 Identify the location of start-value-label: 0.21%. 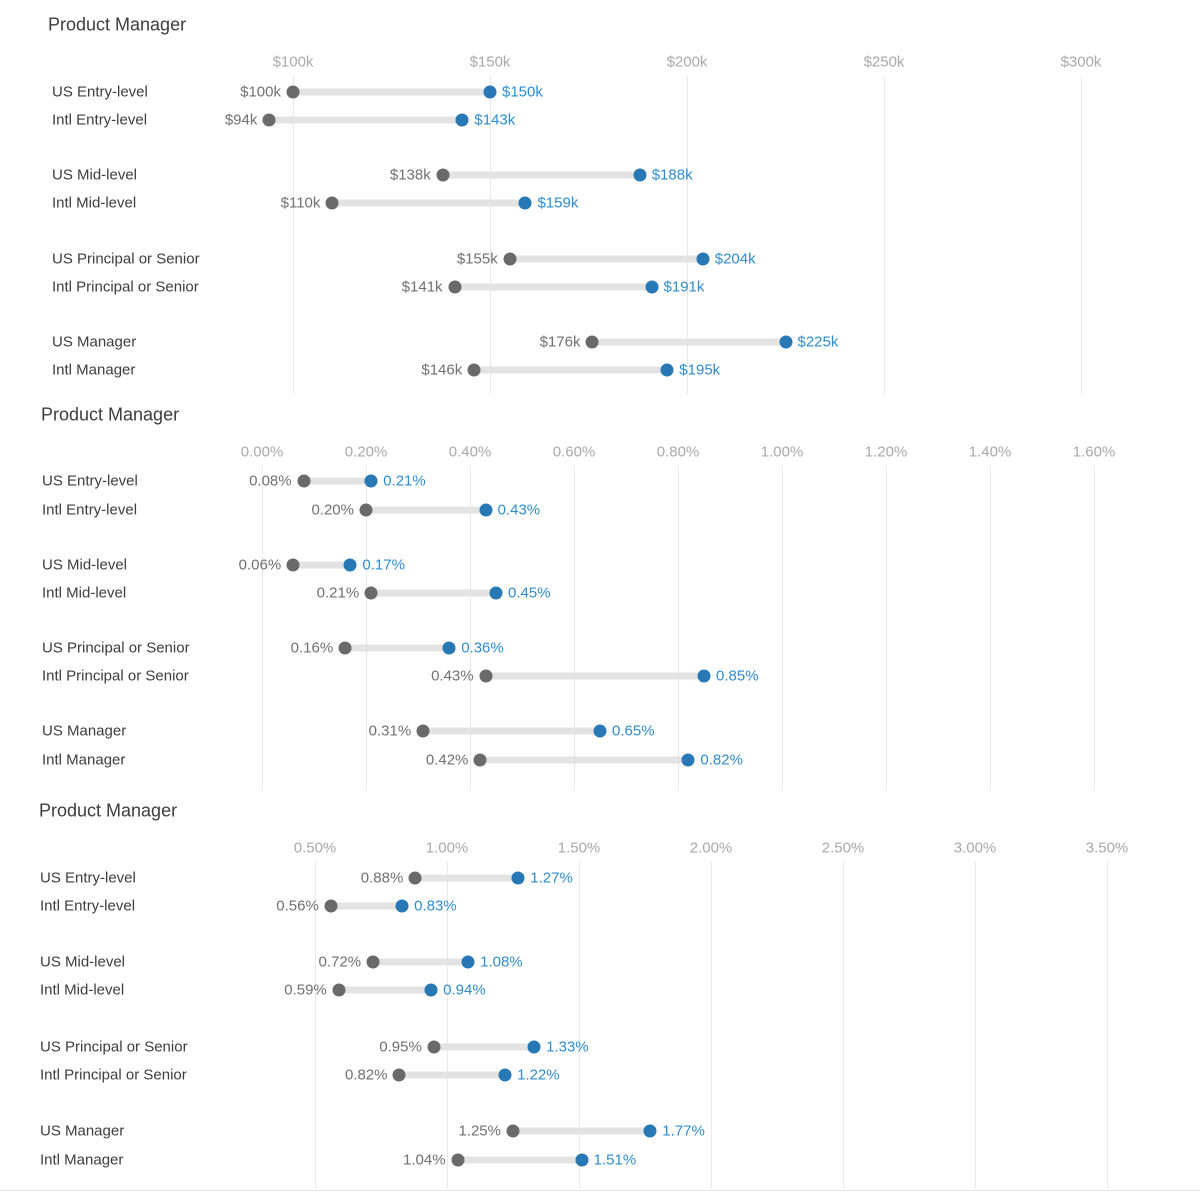
(338, 593).